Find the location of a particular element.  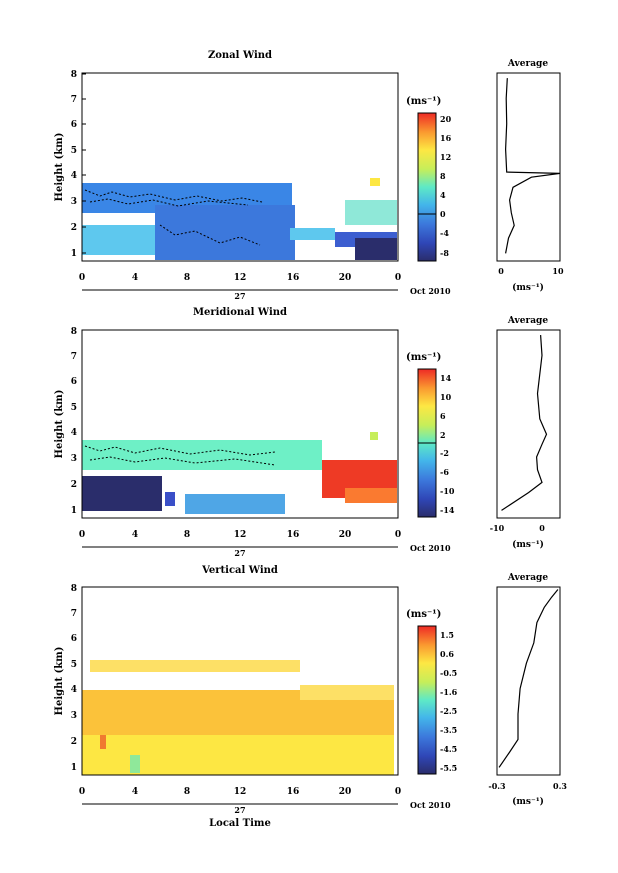

y-ticks: 1 2 3 4 5 6 7 8 is located at coordinates (74, 678).